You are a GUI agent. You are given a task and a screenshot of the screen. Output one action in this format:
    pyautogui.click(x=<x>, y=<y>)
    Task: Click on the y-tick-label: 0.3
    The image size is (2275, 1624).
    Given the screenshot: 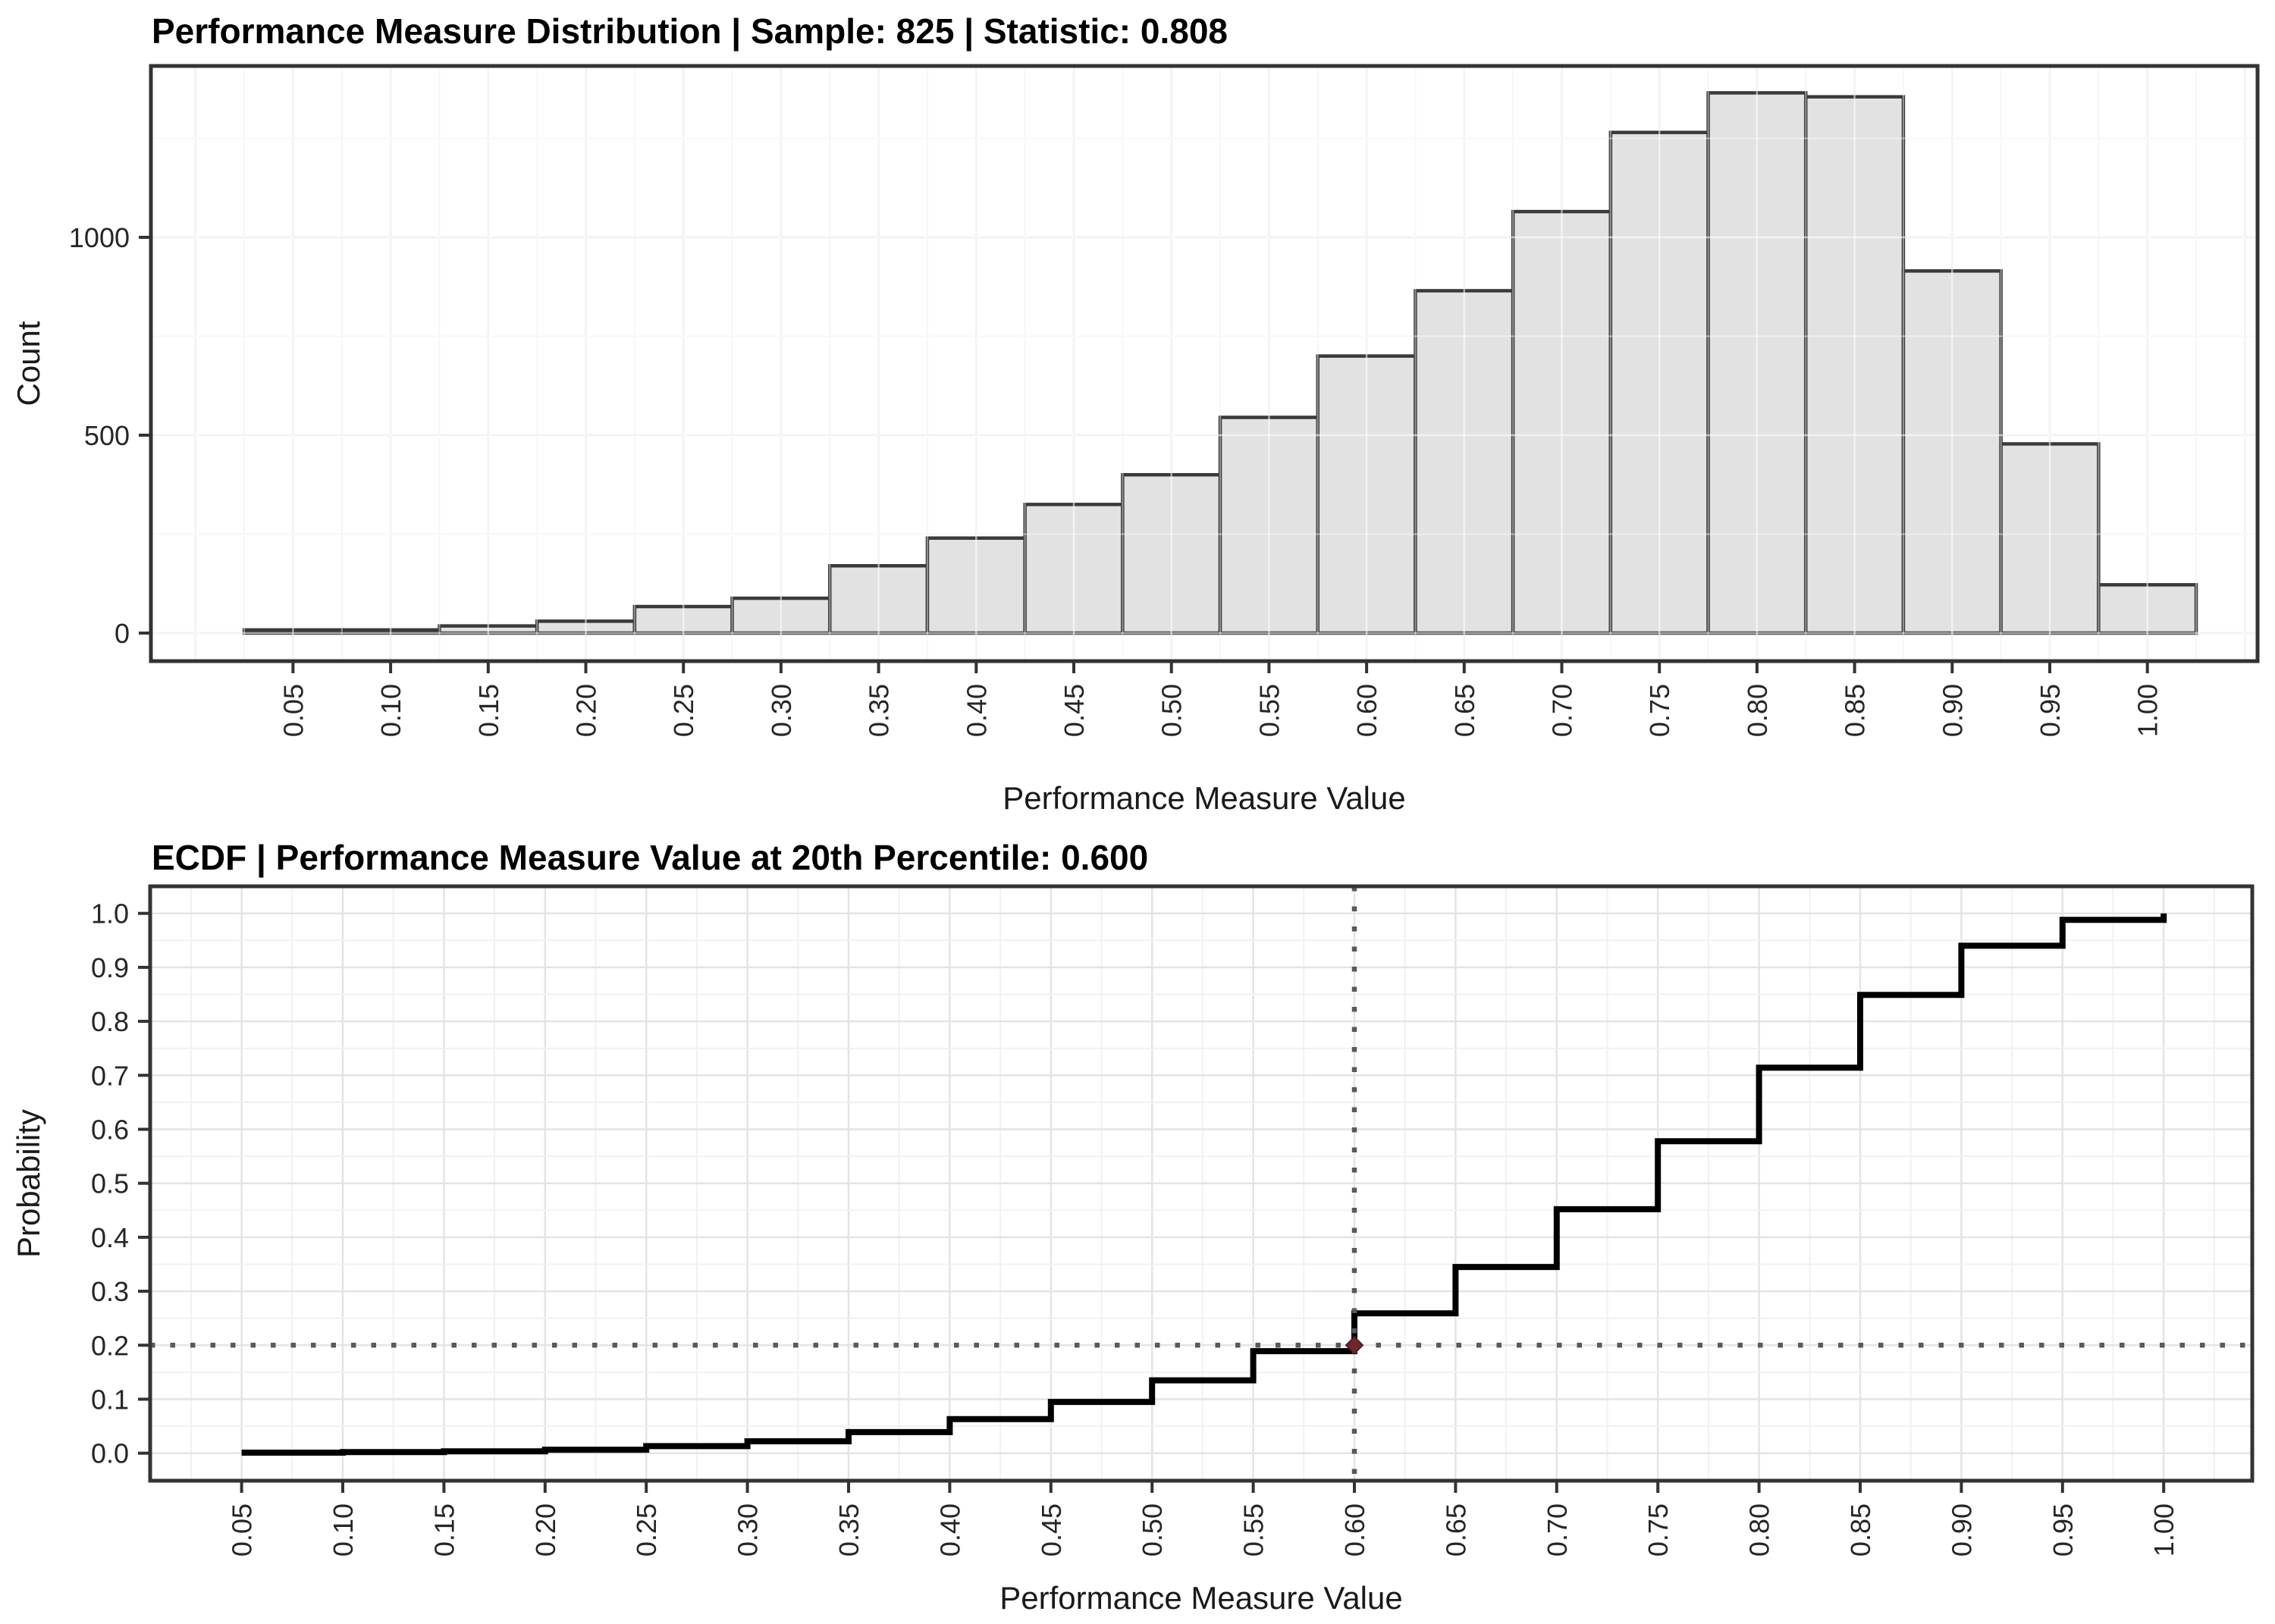 What is the action you would take?
    pyautogui.click(x=110, y=1291)
    